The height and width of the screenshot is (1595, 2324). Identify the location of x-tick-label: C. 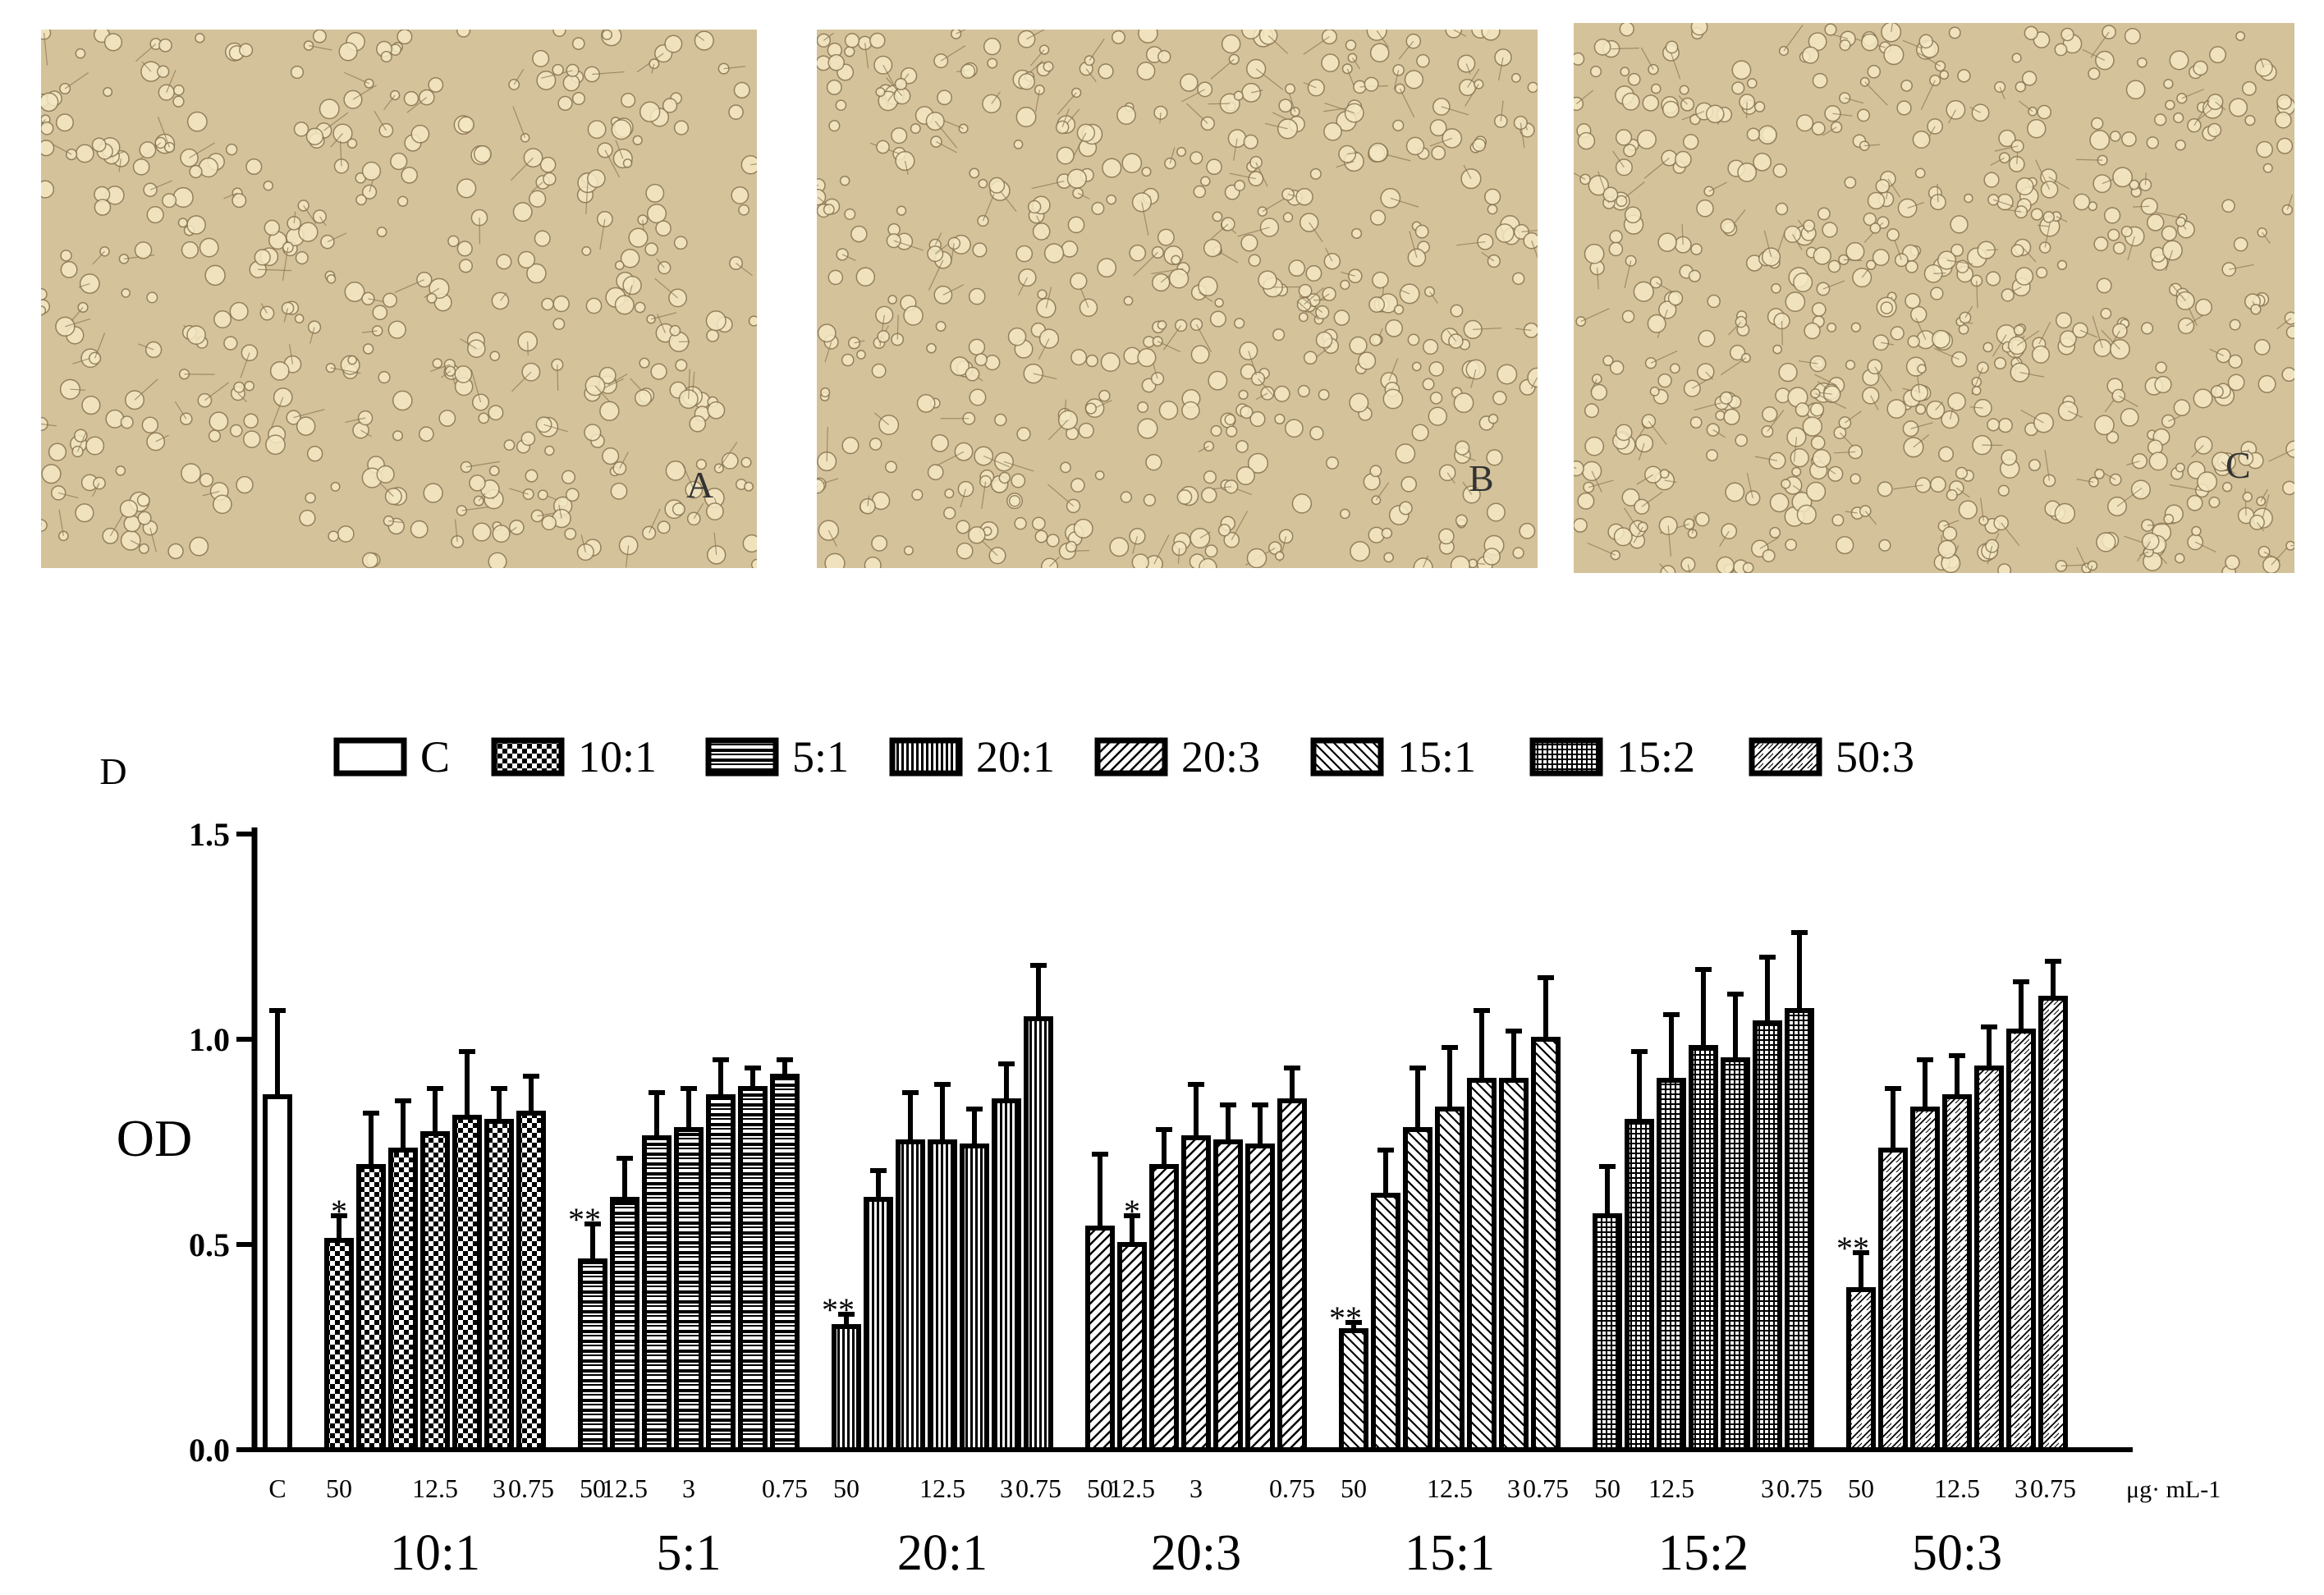
(277, 1489).